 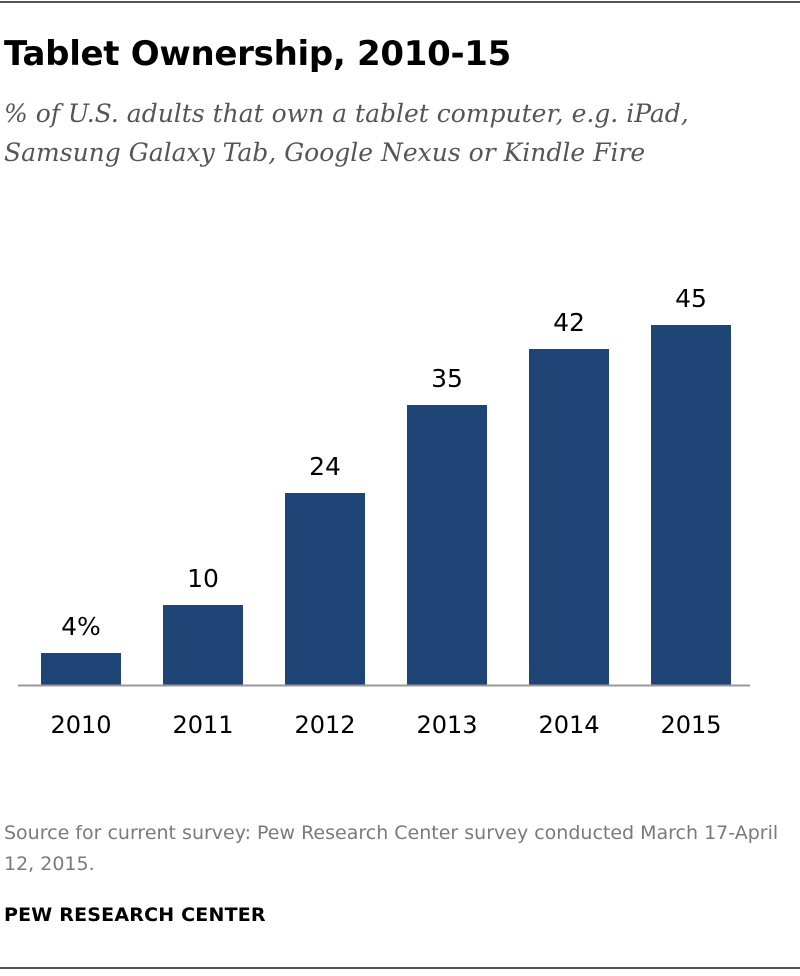 I want to click on value-label-2013: 35, so click(x=447, y=378).